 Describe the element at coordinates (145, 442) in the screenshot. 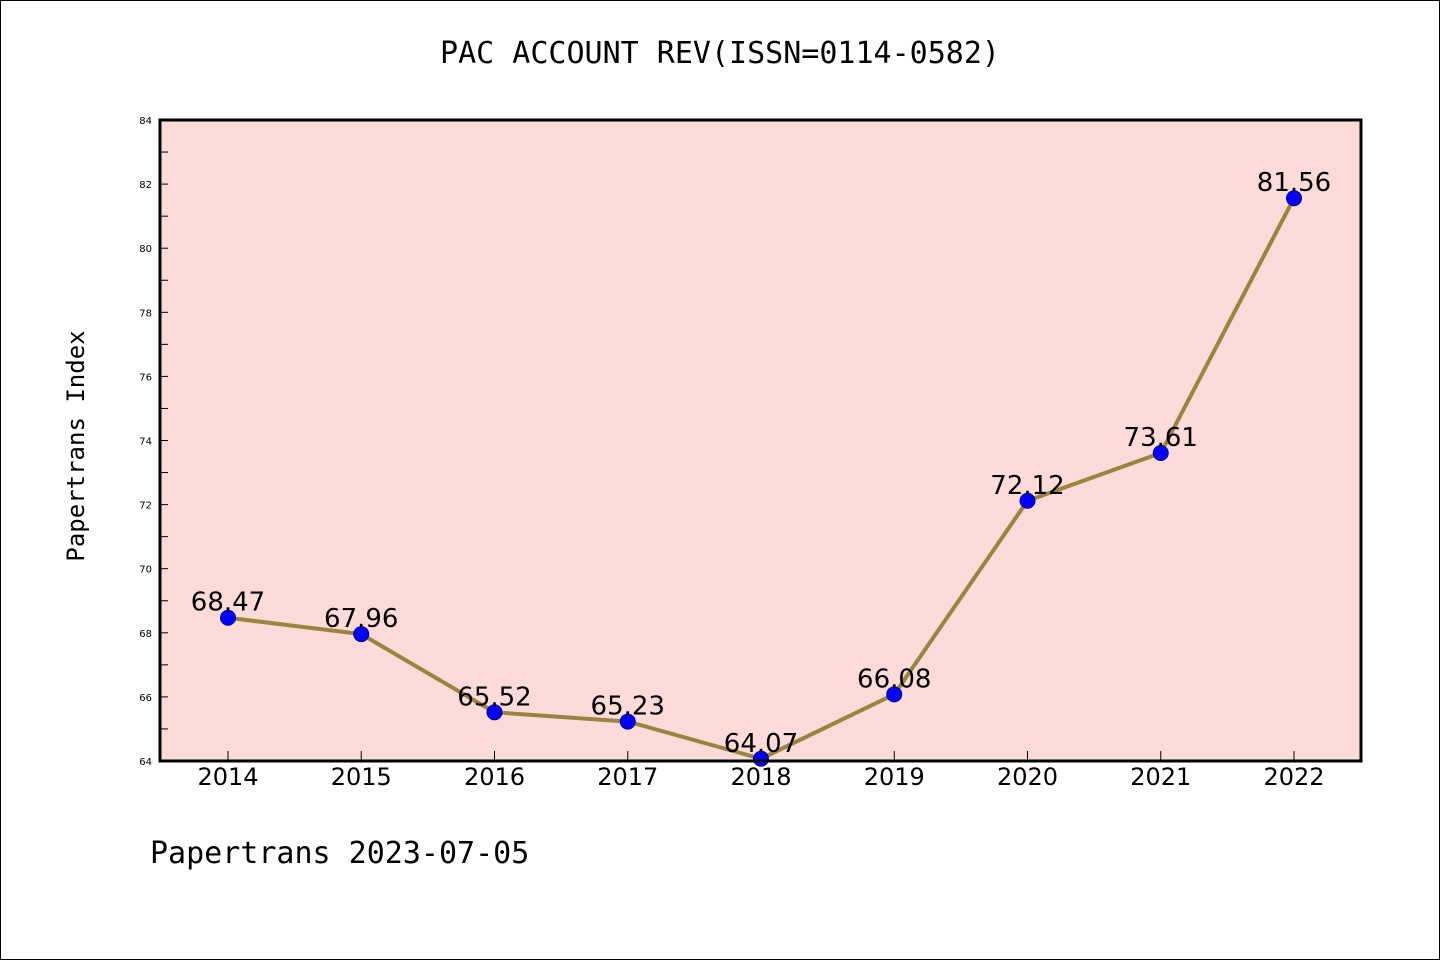

I see `y-tick-label: 74` at that location.